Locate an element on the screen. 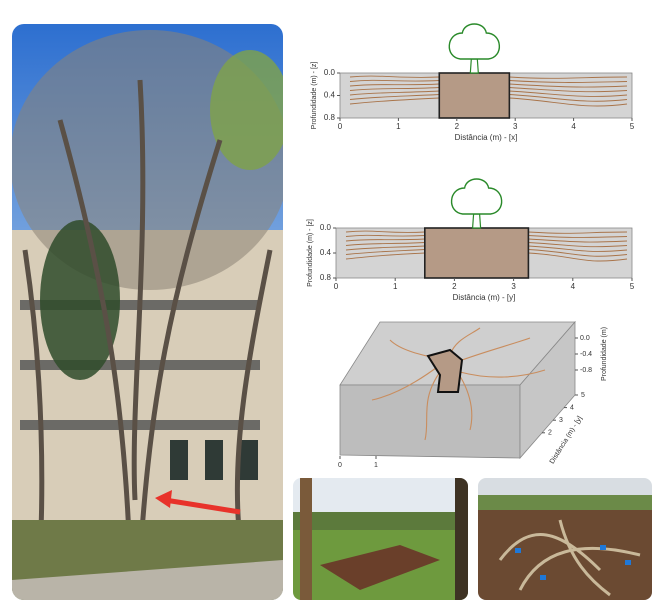  y-tick-label: 3 is located at coordinates (561, 420).